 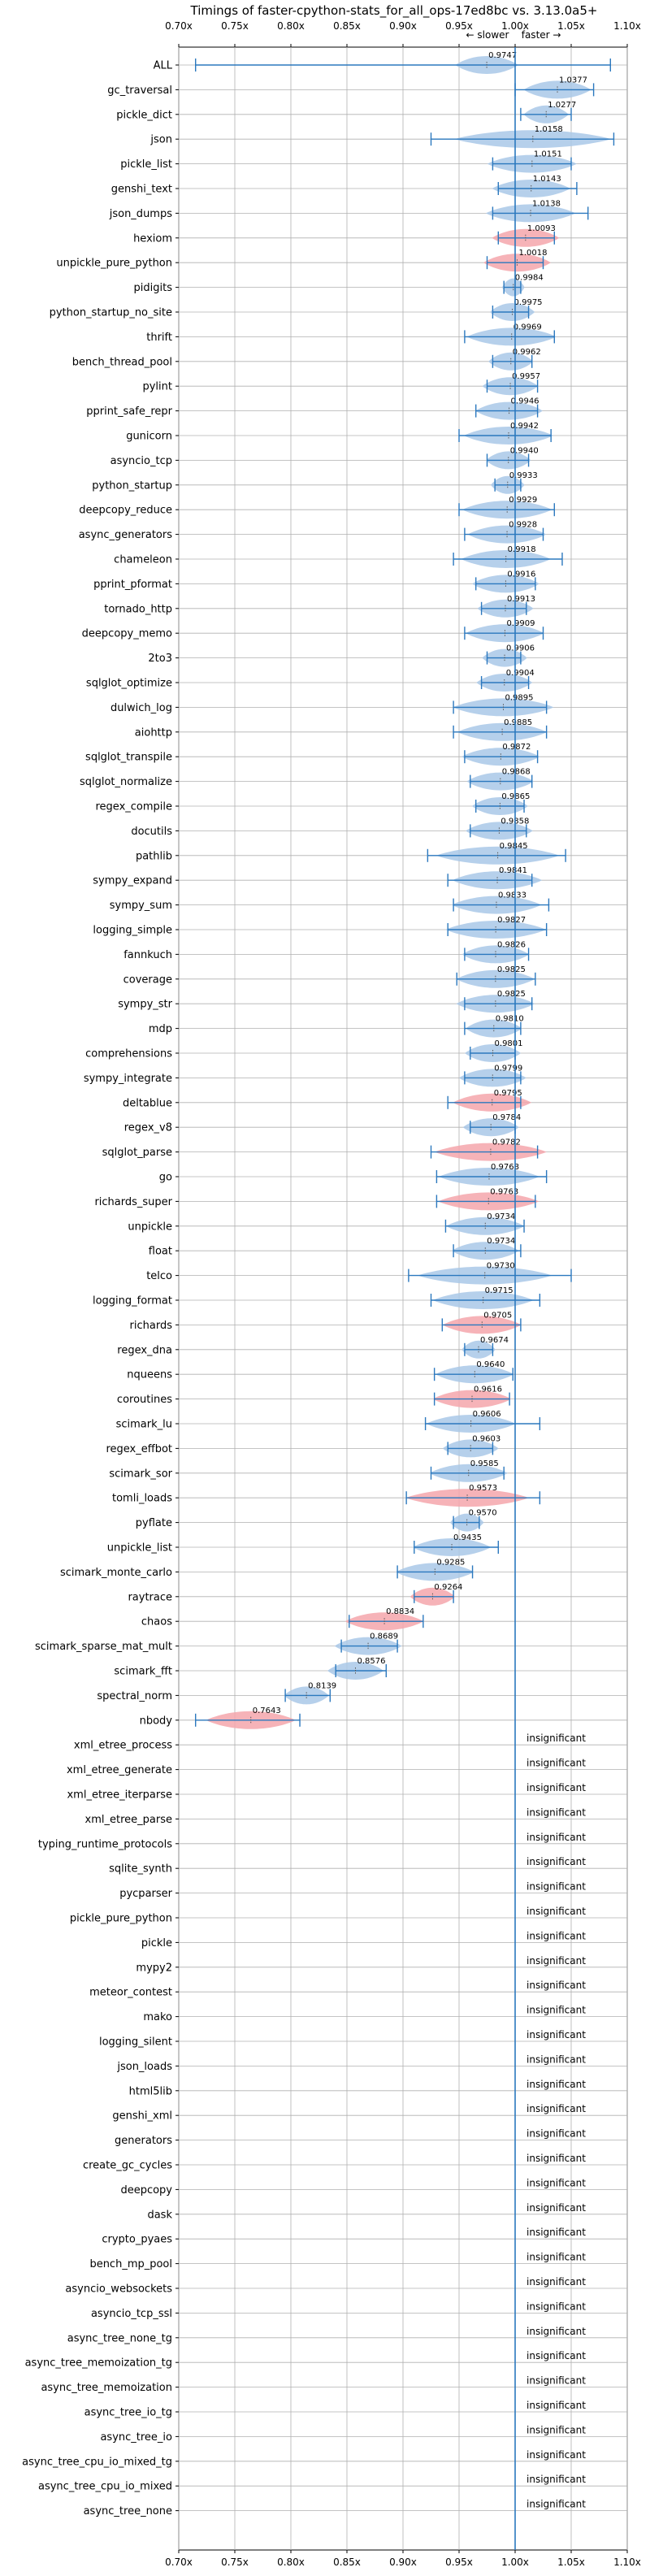 I want to click on top-tick-label: 1.10x, so click(x=627, y=26).